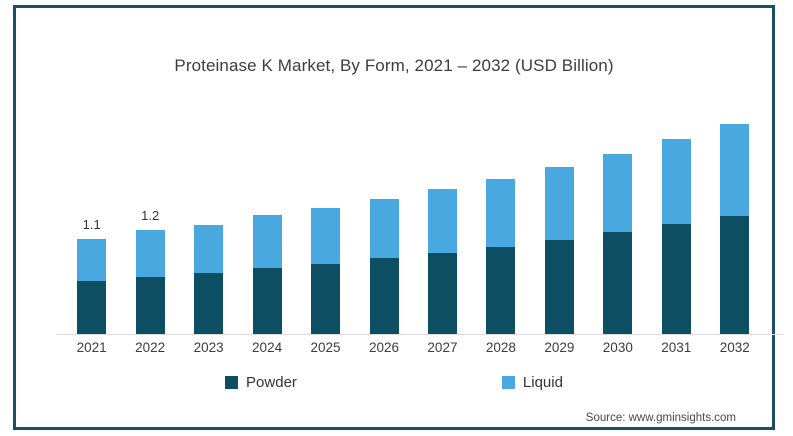 This screenshot has height=436, width=793. I want to click on x-tick-label: 2021, so click(91, 347).